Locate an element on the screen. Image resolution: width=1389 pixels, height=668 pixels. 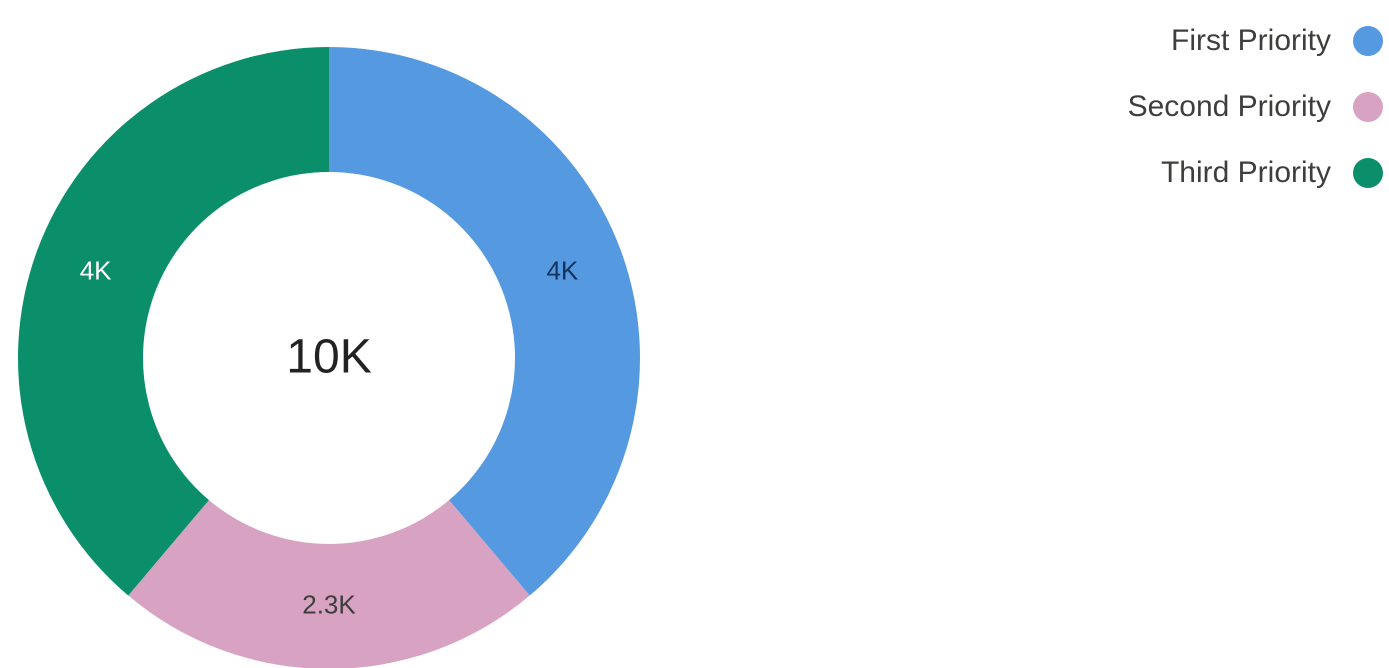
legend-item-third-priority: Third Priority is located at coordinates (1272, 173).